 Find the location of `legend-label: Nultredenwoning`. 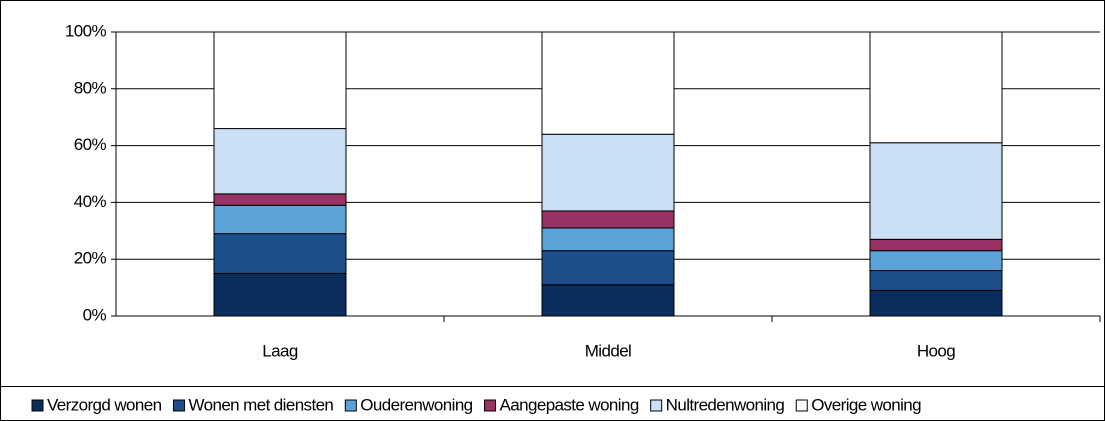

legend-label: Nultredenwoning is located at coordinates (725, 404).